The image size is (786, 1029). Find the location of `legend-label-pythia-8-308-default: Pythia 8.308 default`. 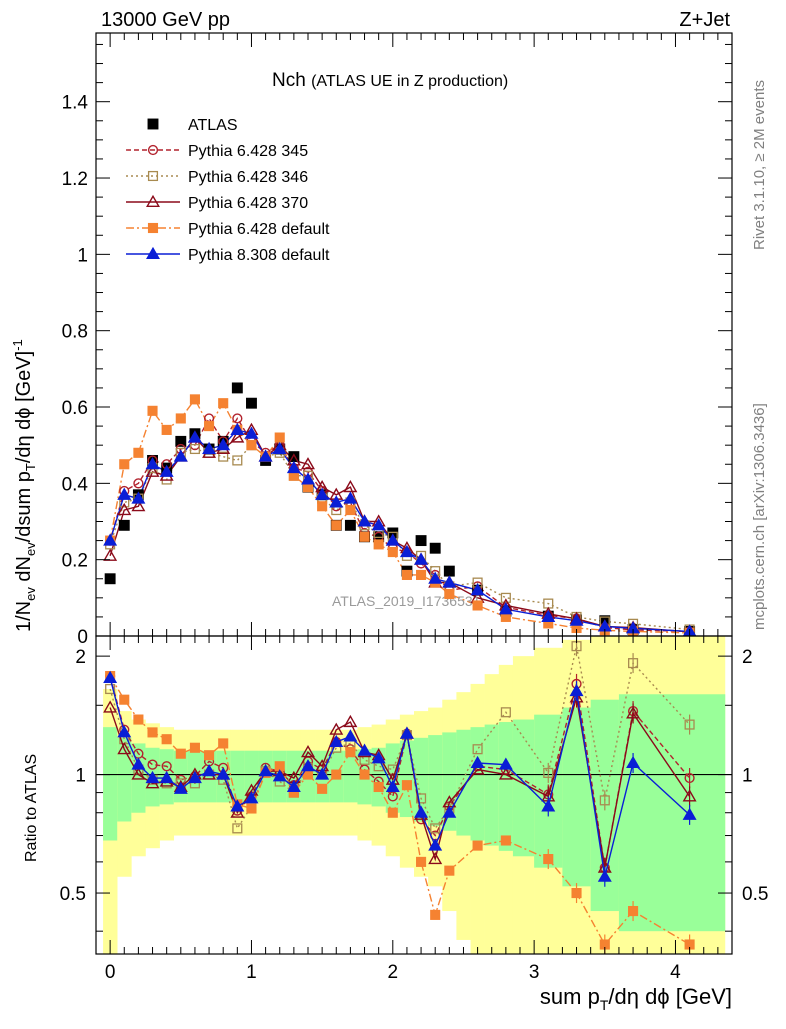

legend-label-pythia-8-308-default: Pythia 8.308 default is located at coordinates (259, 255).